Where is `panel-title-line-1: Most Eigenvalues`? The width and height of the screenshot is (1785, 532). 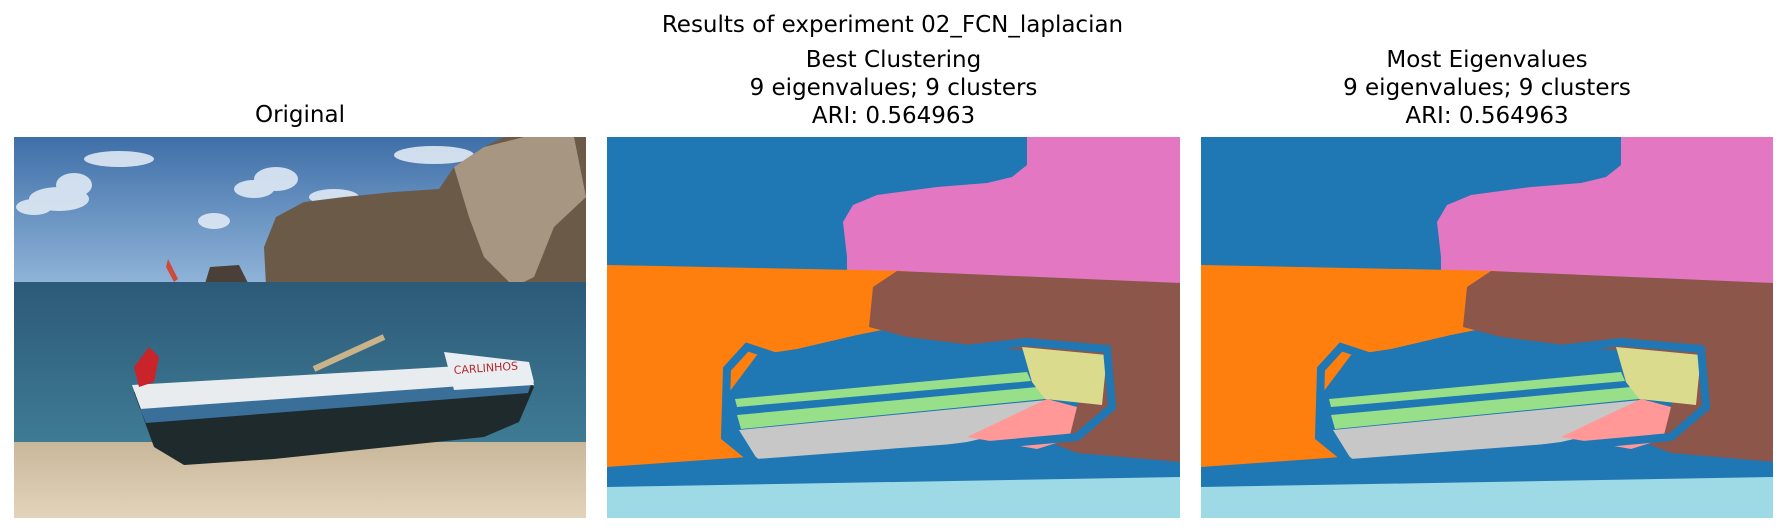 panel-title-line-1: Most Eigenvalues is located at coordinates (1487, 60).